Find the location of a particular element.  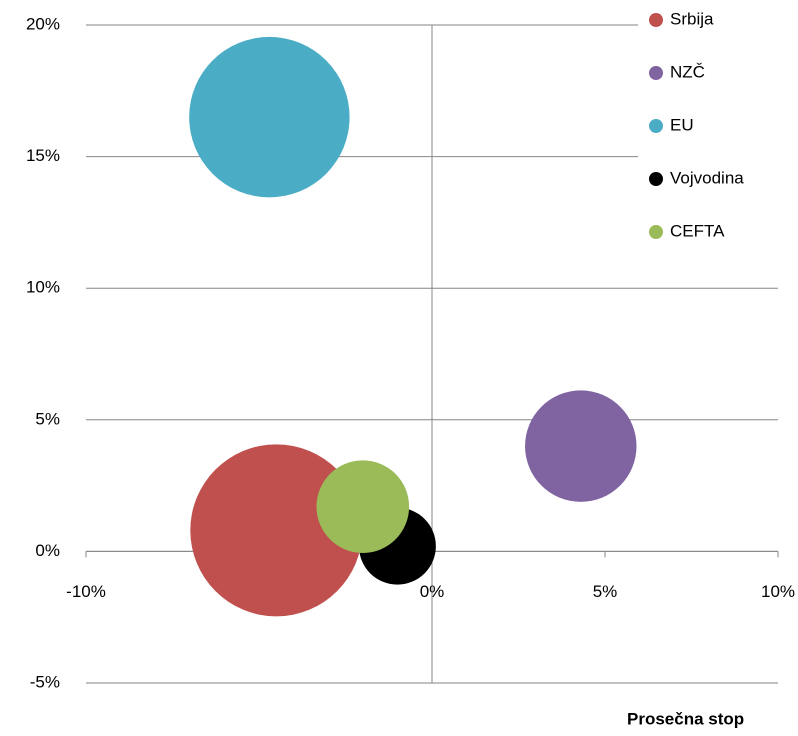

legend-label: Srbija is located at coordinates (692, 18).